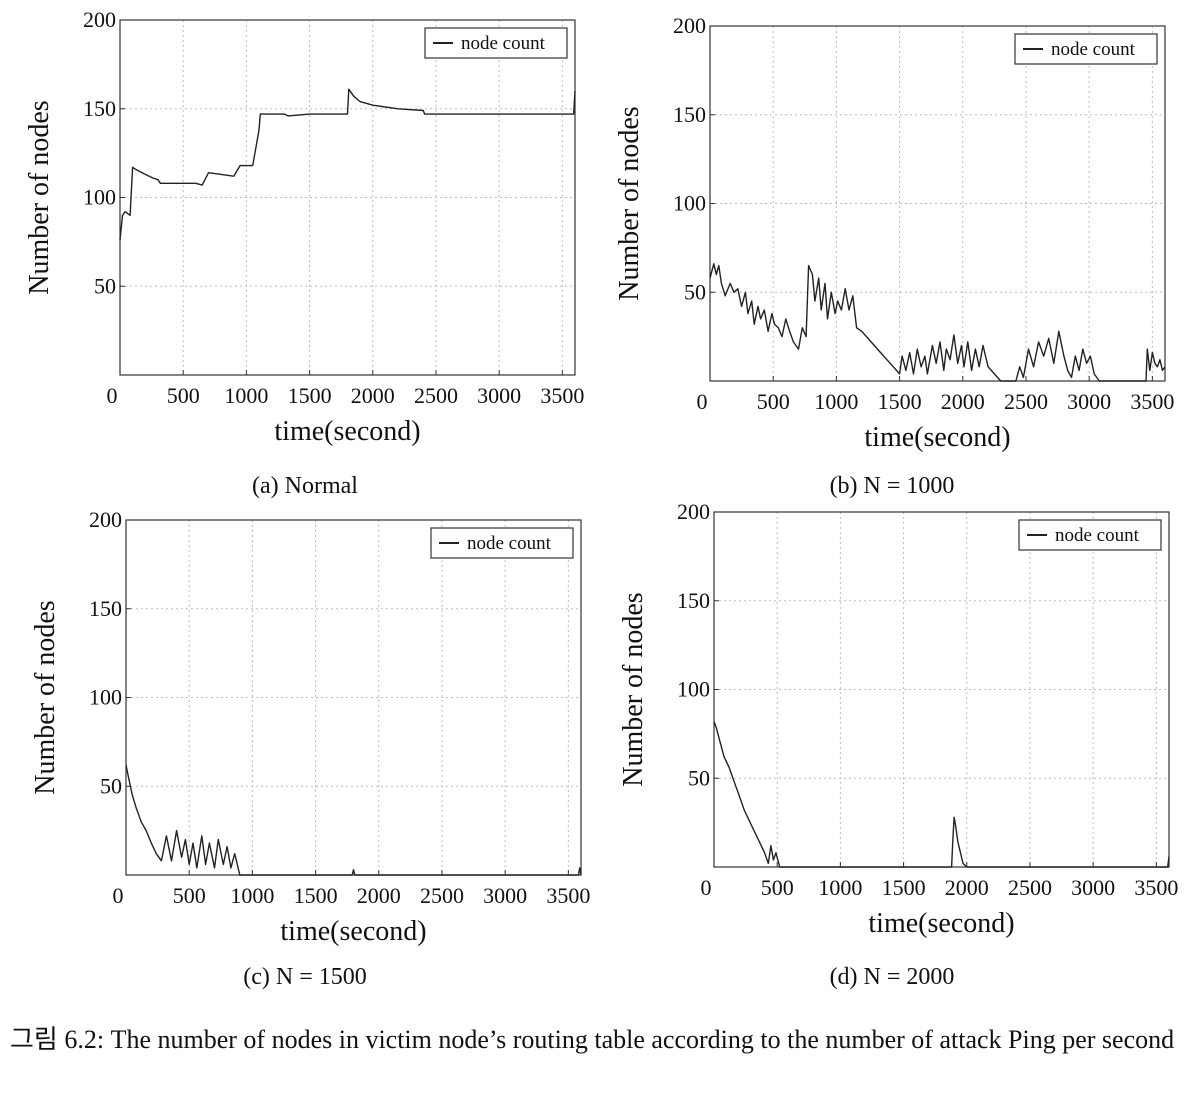 The width and height of the screenshot is (1190, 1104). I want to click on legend-box, so click(496, 43).